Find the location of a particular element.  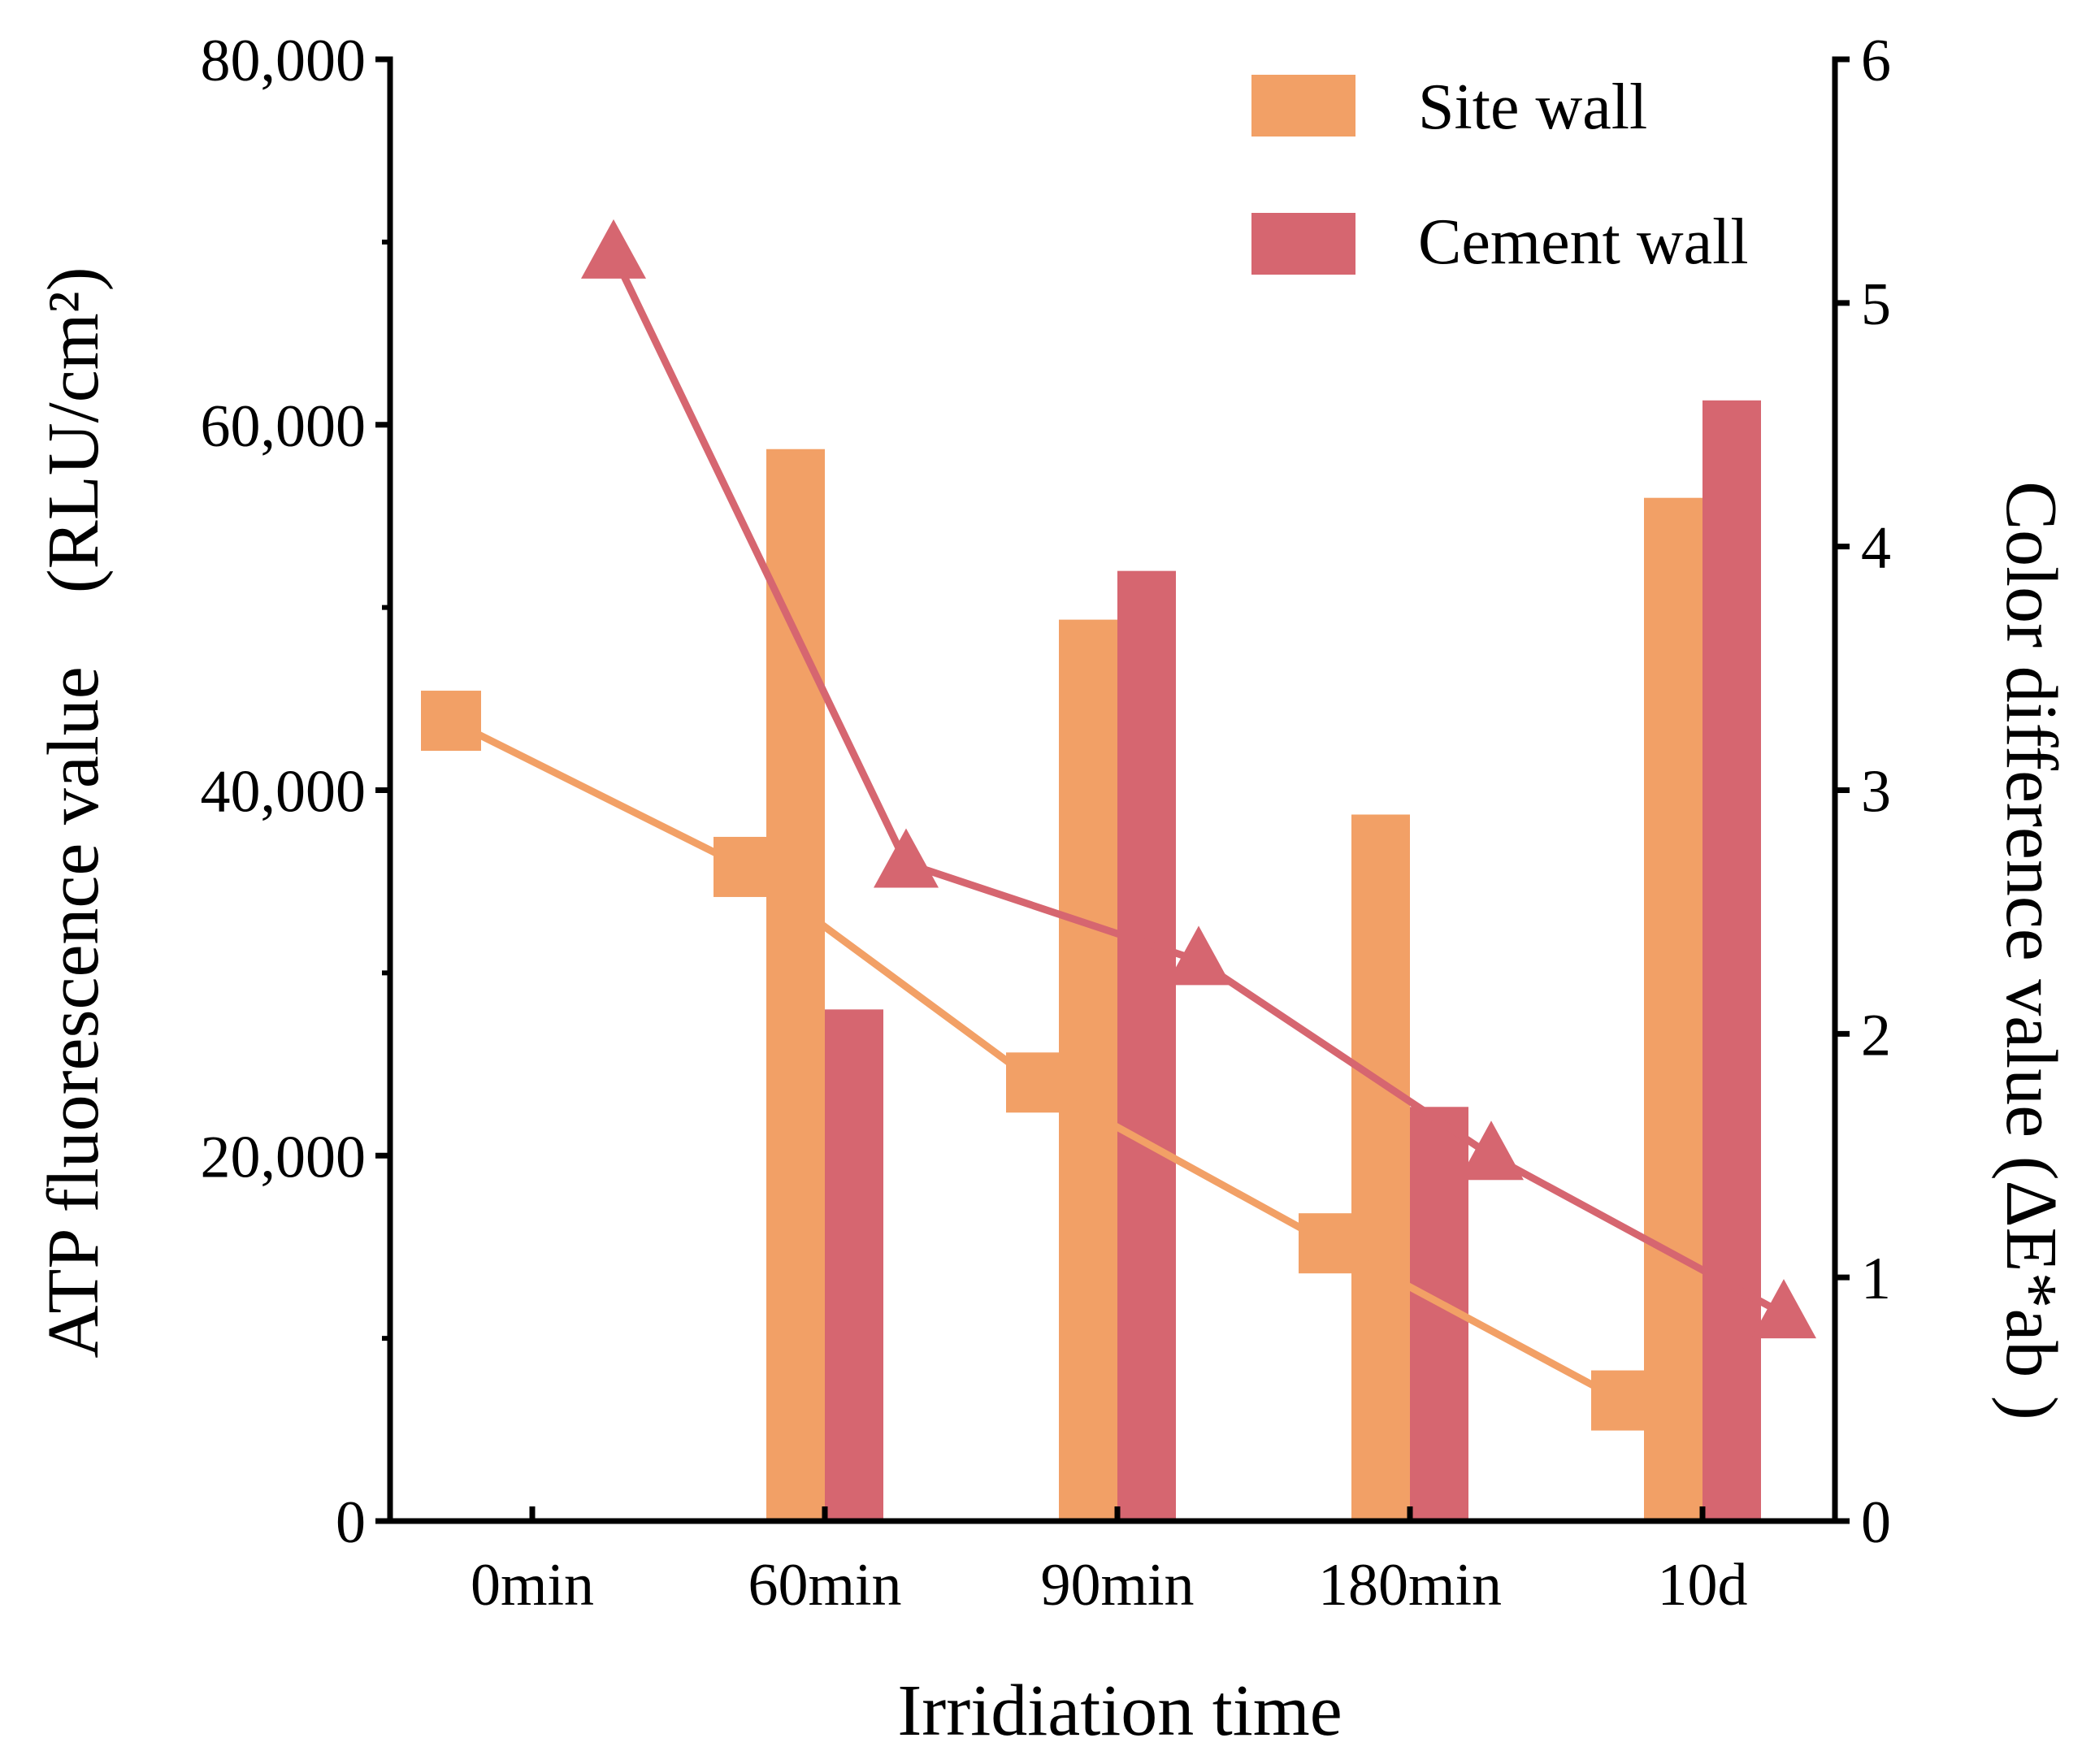

triangle-marker-180min is located at coordinates (1491, 1150).